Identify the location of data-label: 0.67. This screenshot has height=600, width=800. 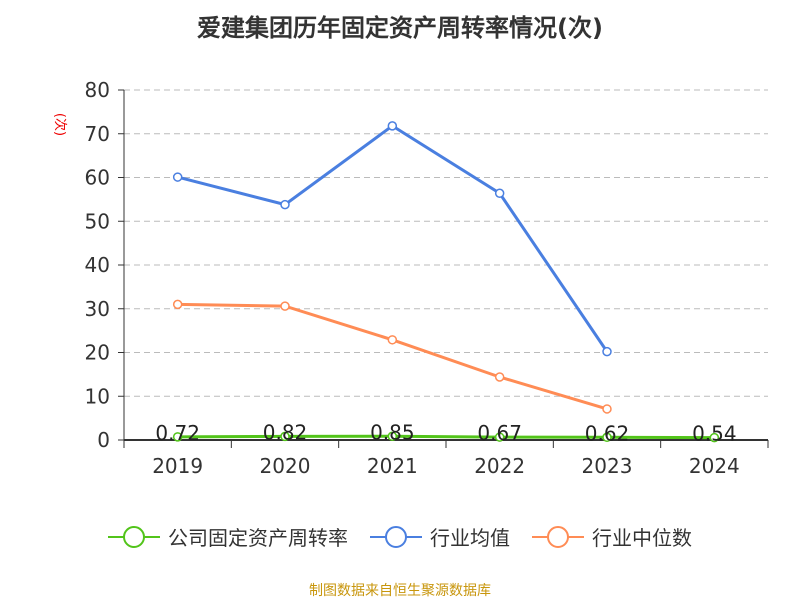
(499, 433).